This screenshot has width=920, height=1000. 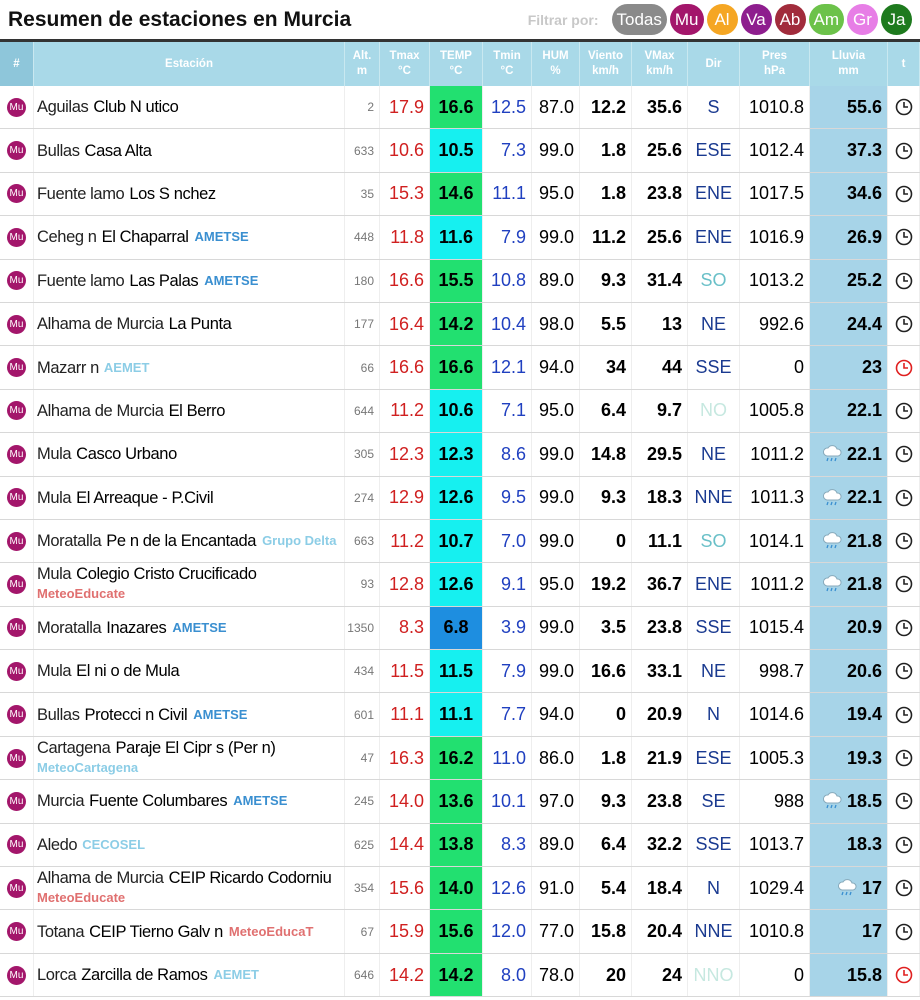 I want to click on temp: 14.0, so click(x=456, y=888).